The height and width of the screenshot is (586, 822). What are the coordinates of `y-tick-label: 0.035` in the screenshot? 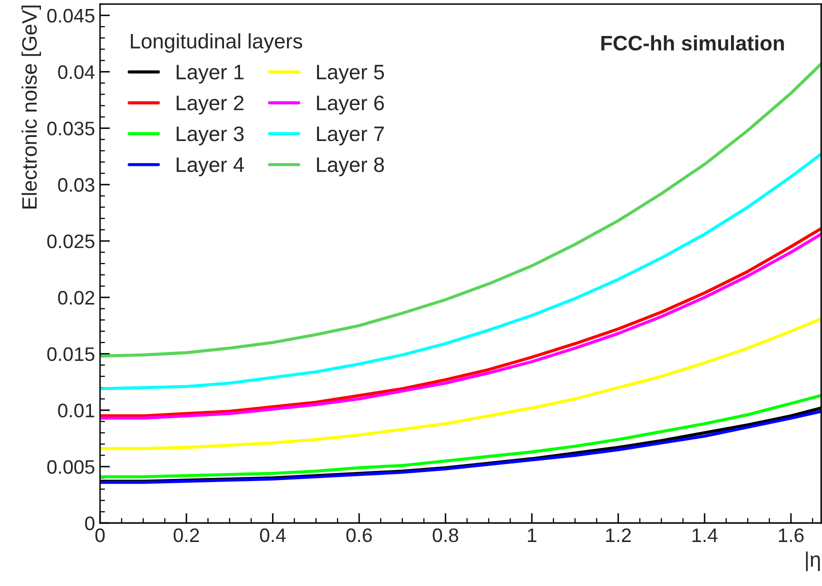 It's located at (70, 129).